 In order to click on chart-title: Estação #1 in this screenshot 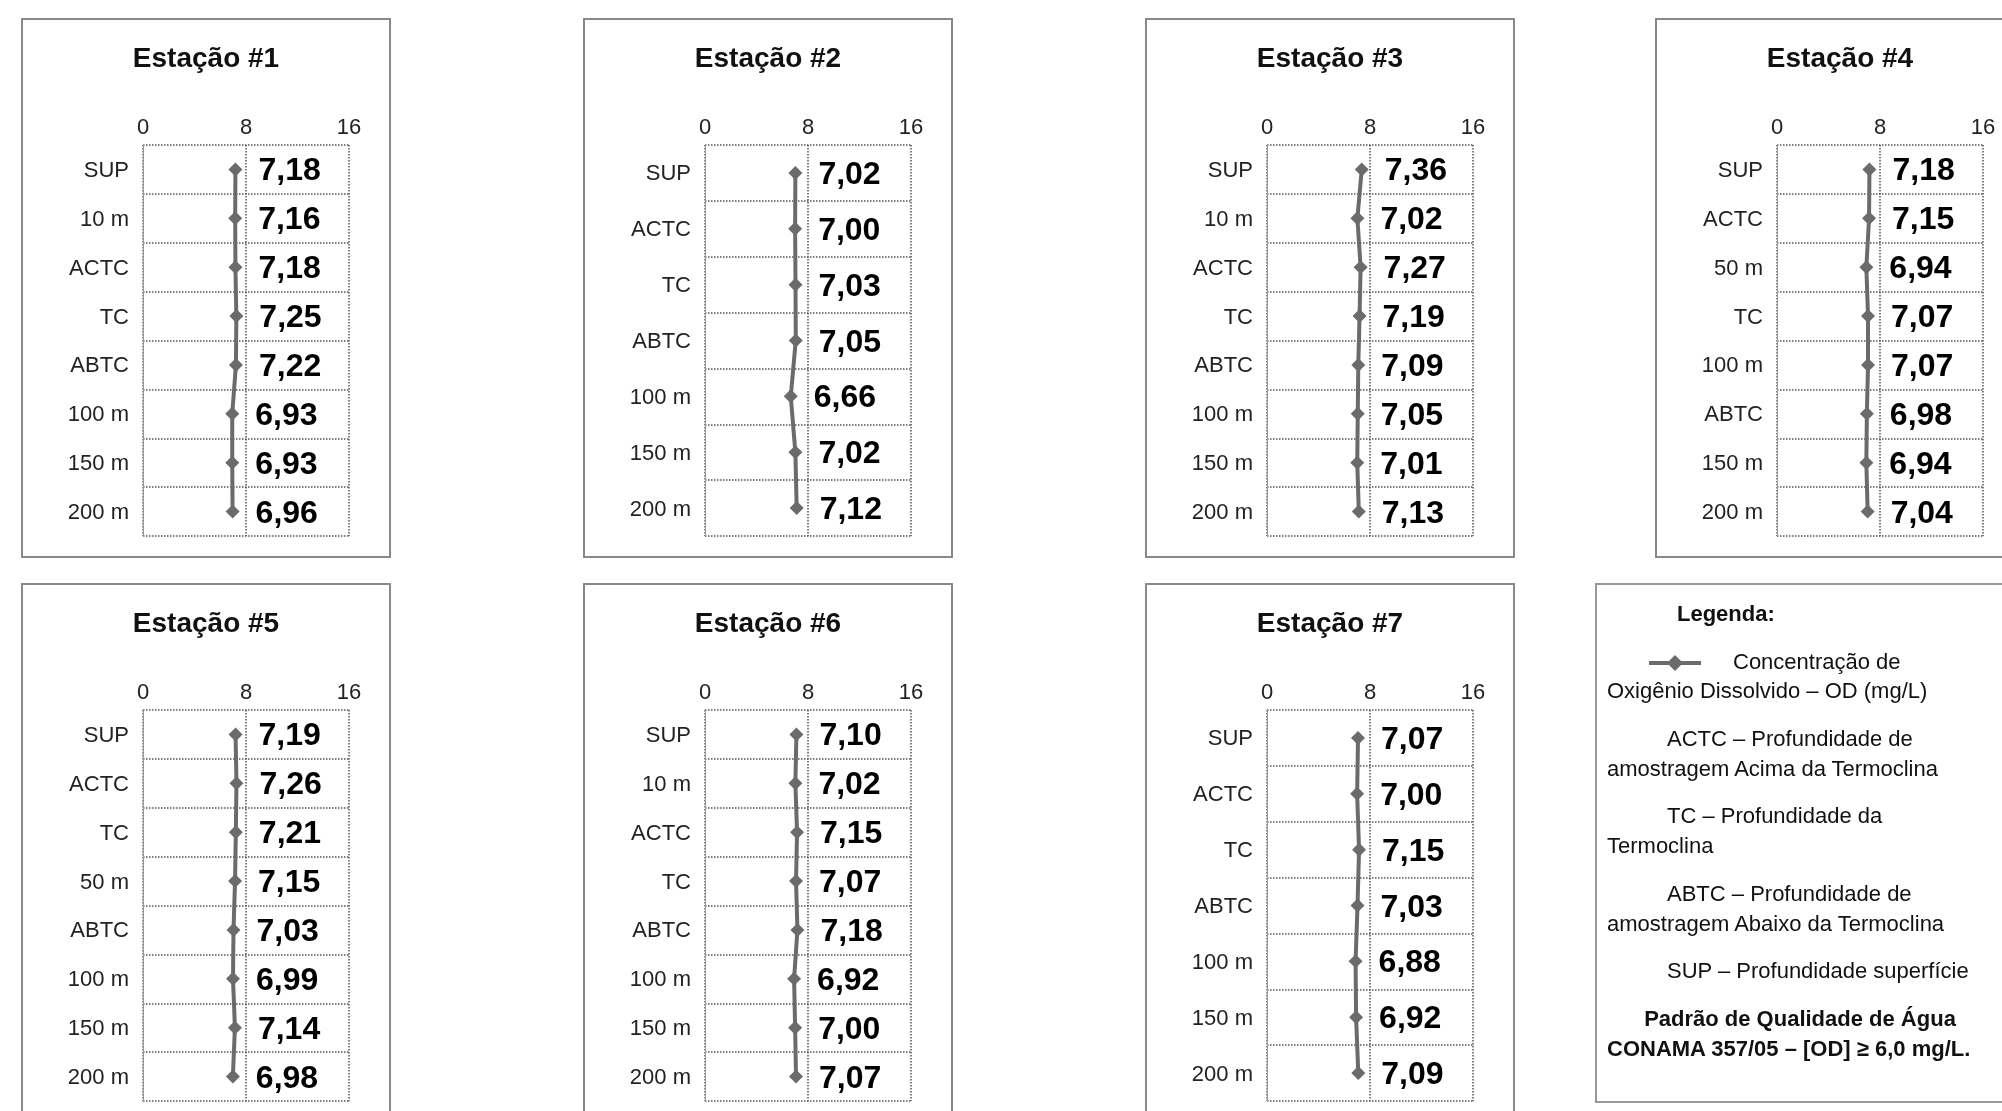, I will do `click(206, 57)`.